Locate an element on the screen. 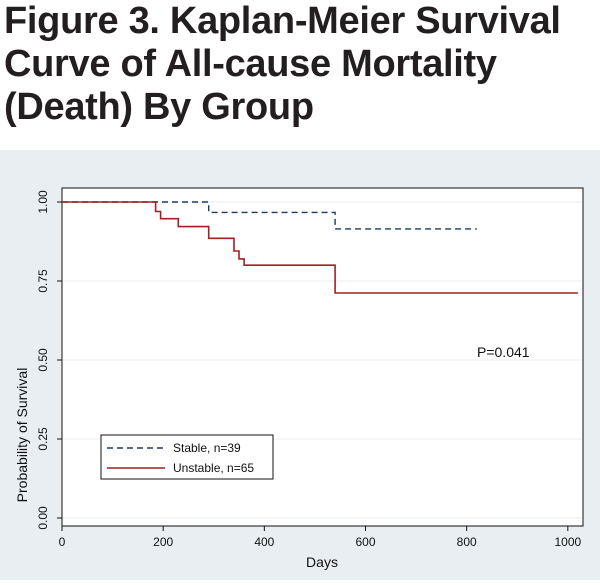  x-tick-label: 0 is located at coordinates (62, 542).